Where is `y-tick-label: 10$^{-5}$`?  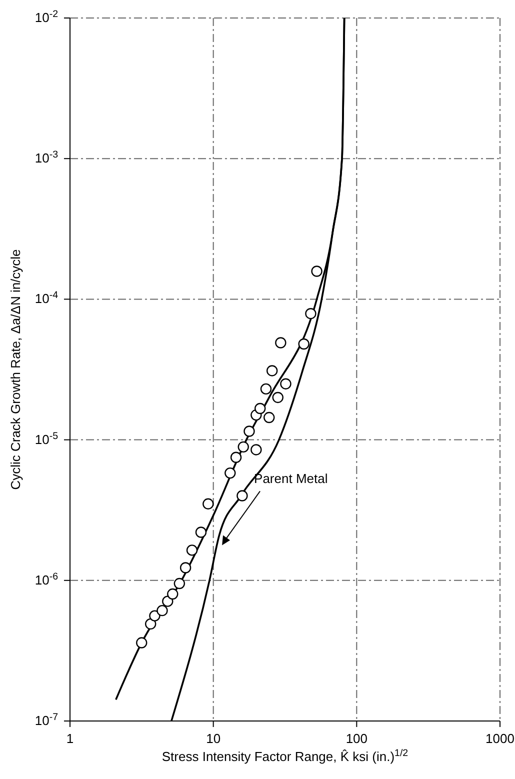 y-tick-label: 10$^{-5}$ is located at coordinates (46, 438).